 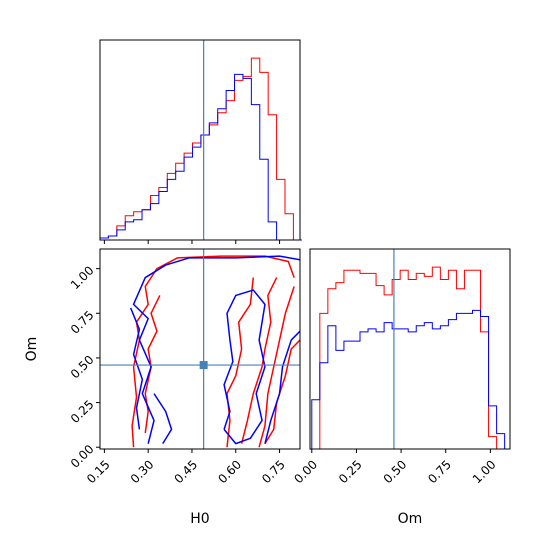 What do you see at coordinates (439, 471) in the screenshot?
I see `hist-om-xtick-label: 0.75` at bounding box center [439, 471].